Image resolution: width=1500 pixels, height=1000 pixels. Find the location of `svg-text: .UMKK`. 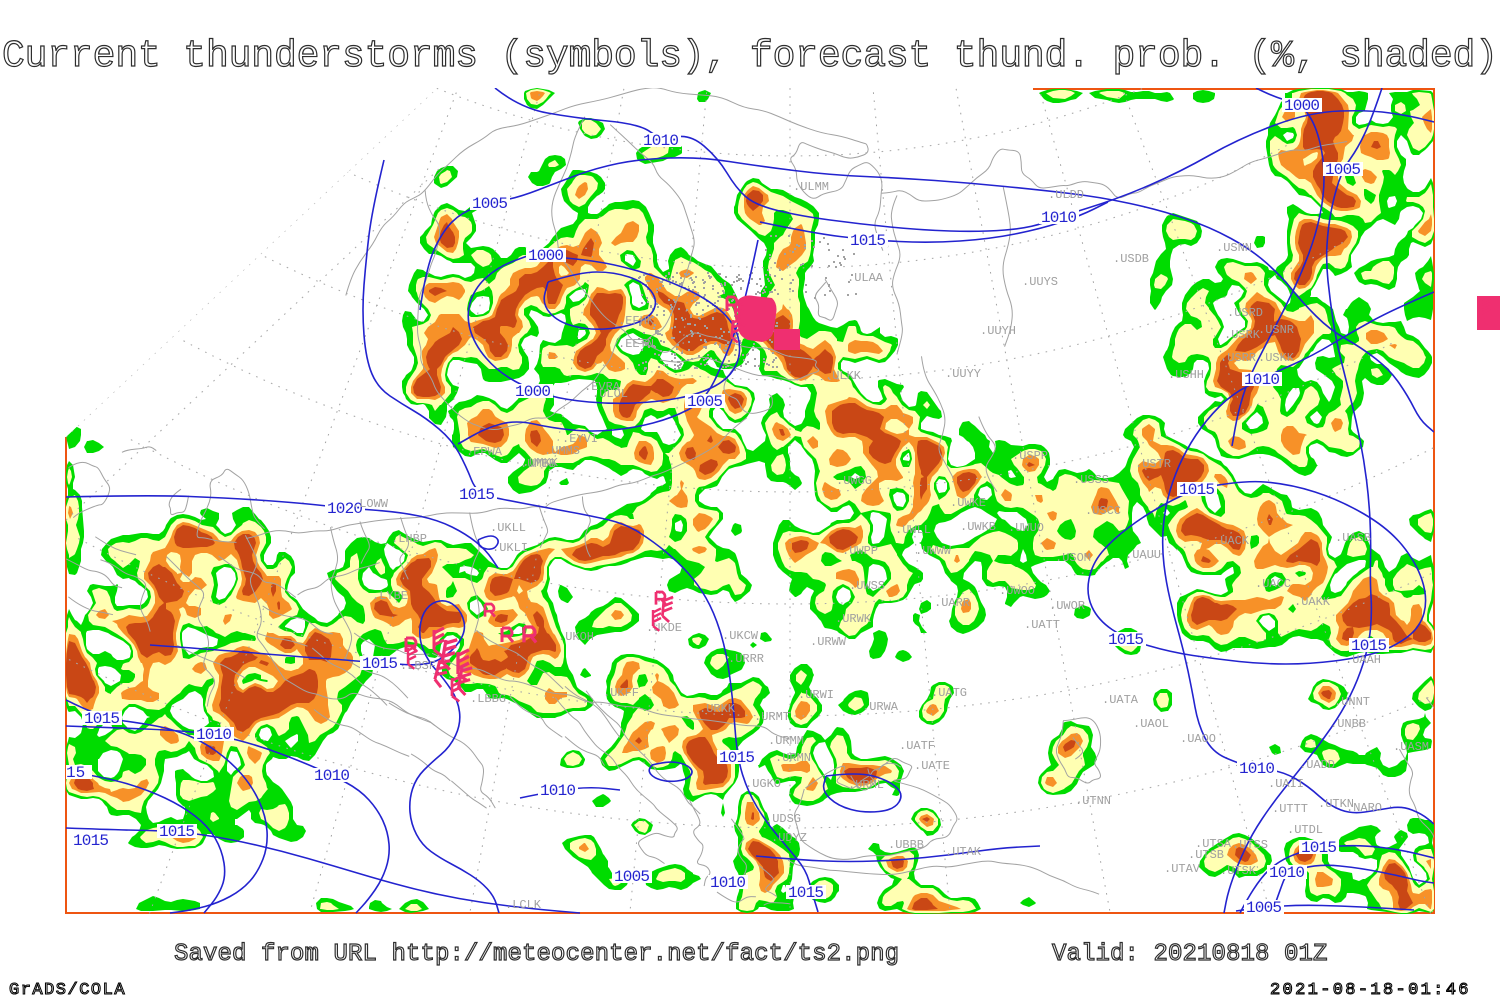

svg-text: .UMKK is located at coordinates (540, 463).